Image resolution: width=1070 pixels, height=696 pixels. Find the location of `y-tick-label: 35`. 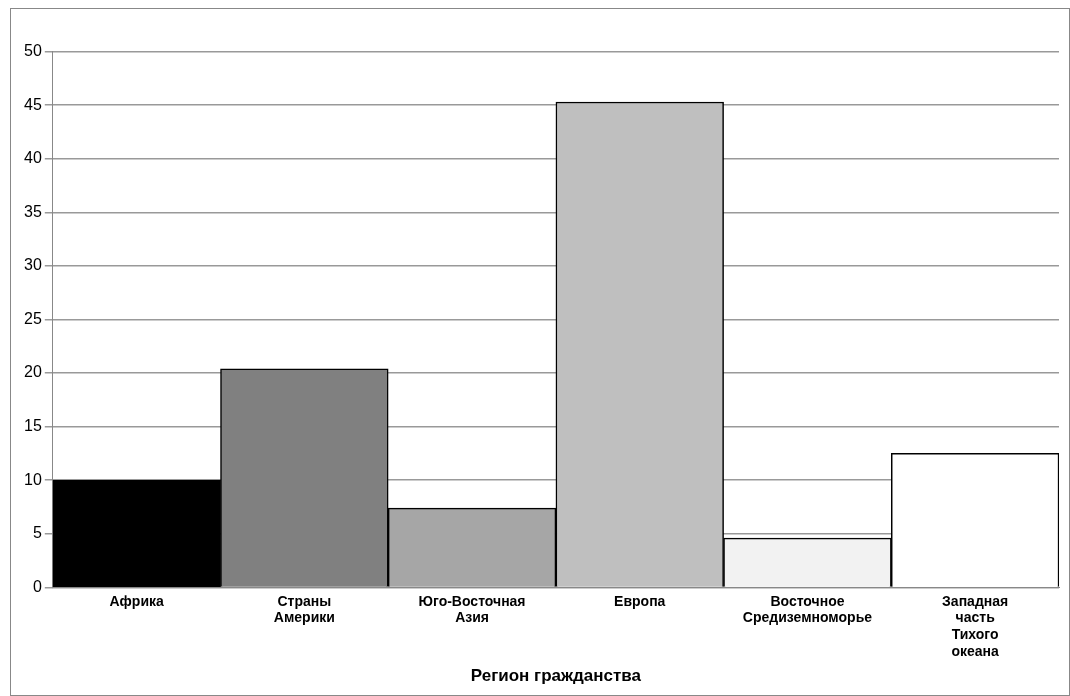

y-tick-label: 35 is located at coordinates (33, 211).